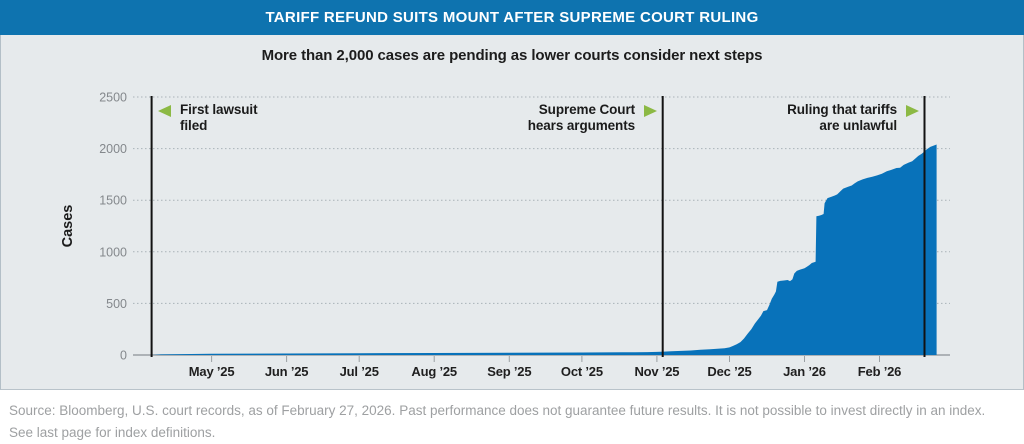 The width and height of the screenshot is (1024, 444). What do you see at coordinates (434, 371) in the screenshot?
I see `svg-text: Aug ’25` at bounding box center [434, 371].